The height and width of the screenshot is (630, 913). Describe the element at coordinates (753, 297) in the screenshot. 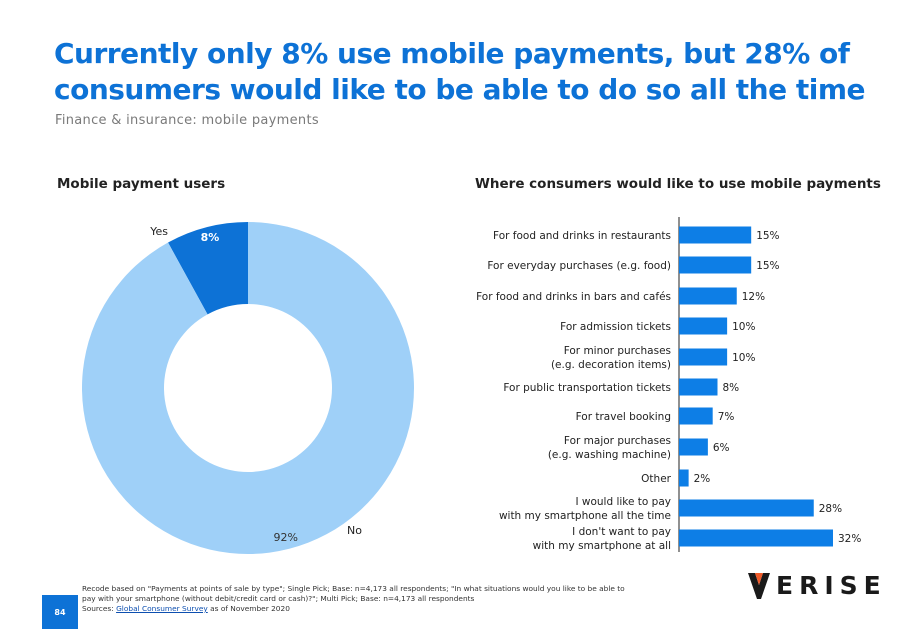

I see `bar-value-label-2: 12%` at that location.